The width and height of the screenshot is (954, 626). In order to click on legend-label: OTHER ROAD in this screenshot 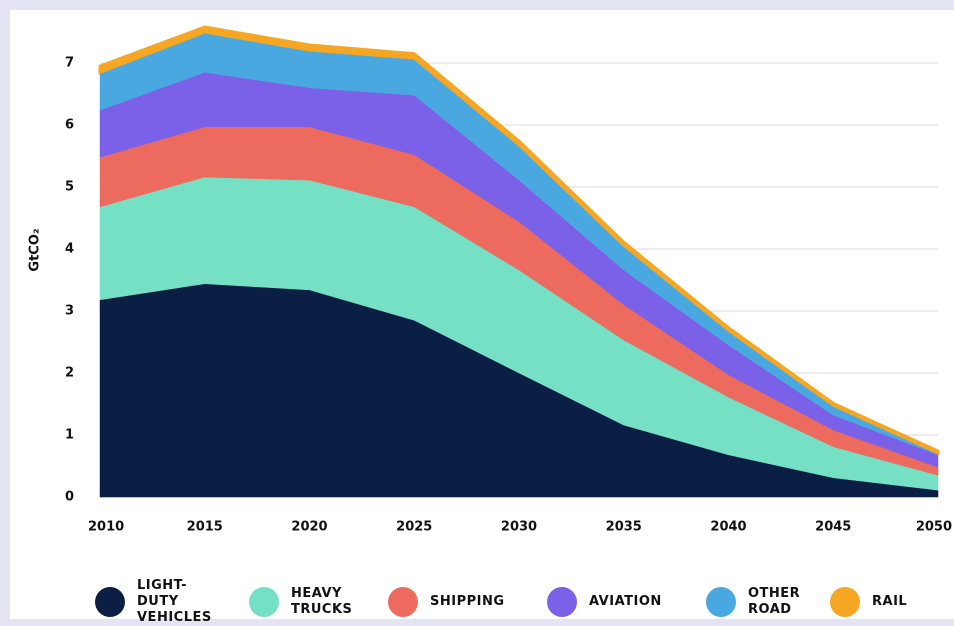, I will do `click(774, 601)`.